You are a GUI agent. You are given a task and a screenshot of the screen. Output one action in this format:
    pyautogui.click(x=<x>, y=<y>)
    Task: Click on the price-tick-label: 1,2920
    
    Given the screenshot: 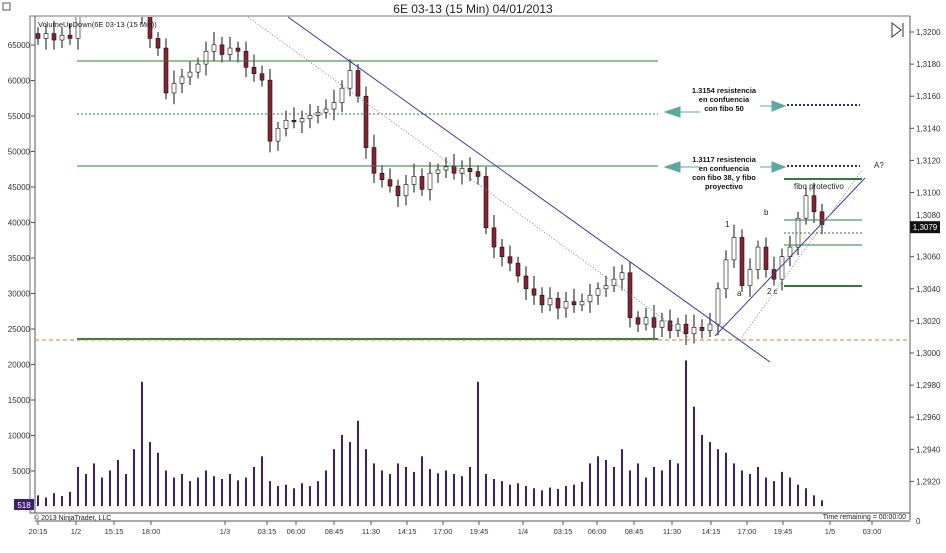 What is the action you would take?
    pyautogui.click(x=928, y=481)
    